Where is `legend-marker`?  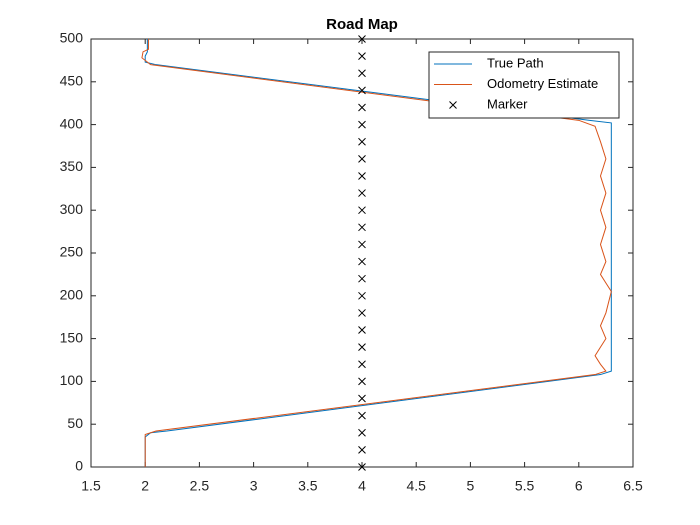 legend-marker is located at coordinates (453, 105).